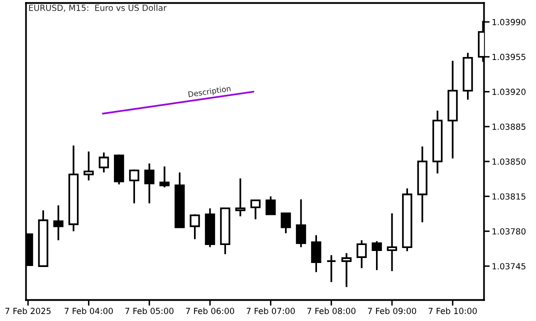 Image resolution: width=536 pixels, height=321 pixels. Describe the element at coordinates (509, 231) in the screenshot. I see `y-tick-label: 1.03780` at that location.